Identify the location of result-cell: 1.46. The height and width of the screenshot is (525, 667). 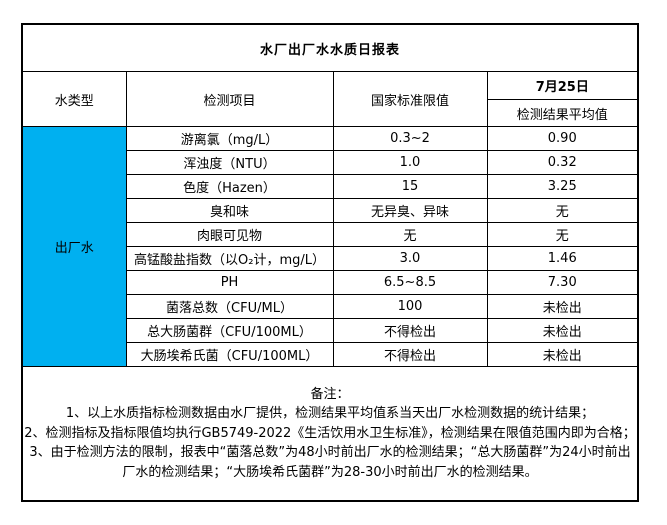
(562, 258).